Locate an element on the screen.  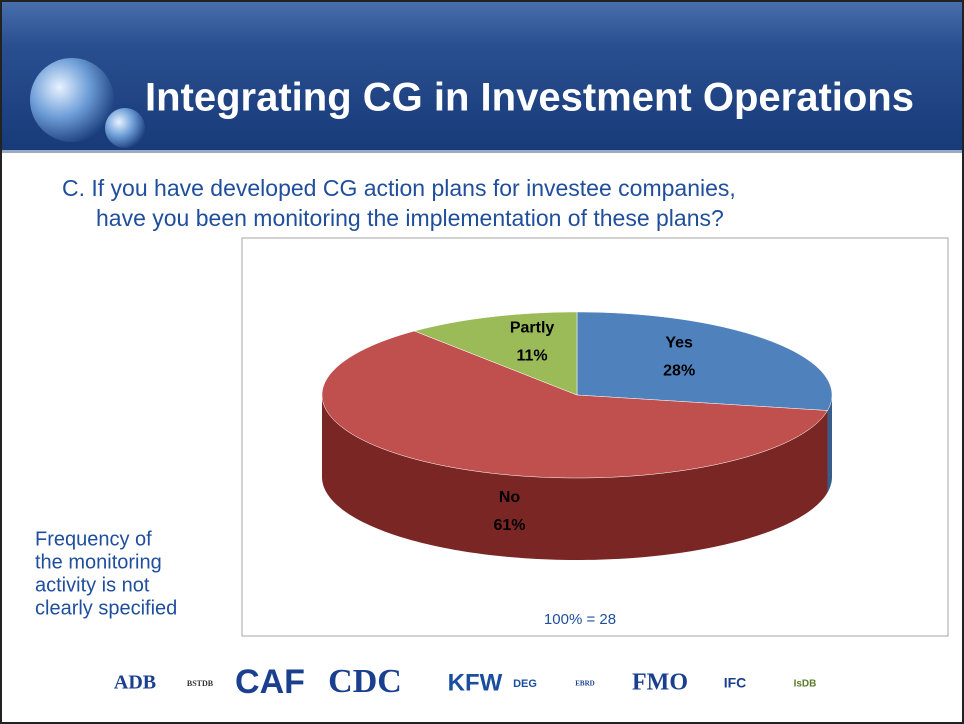
partner-logo: FMO is located at coordinates (660, 683).